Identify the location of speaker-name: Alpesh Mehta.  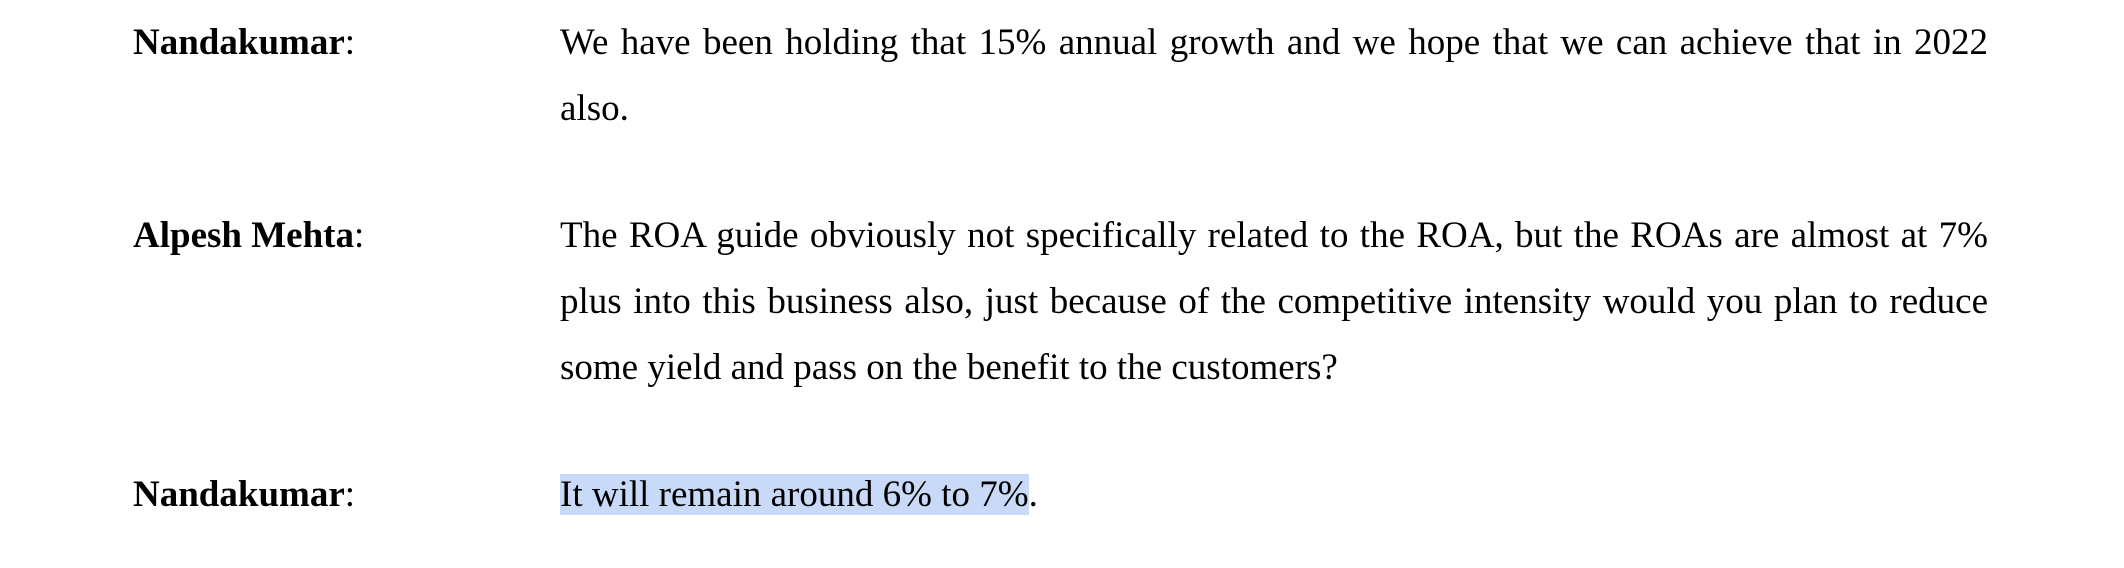
(243, 235).